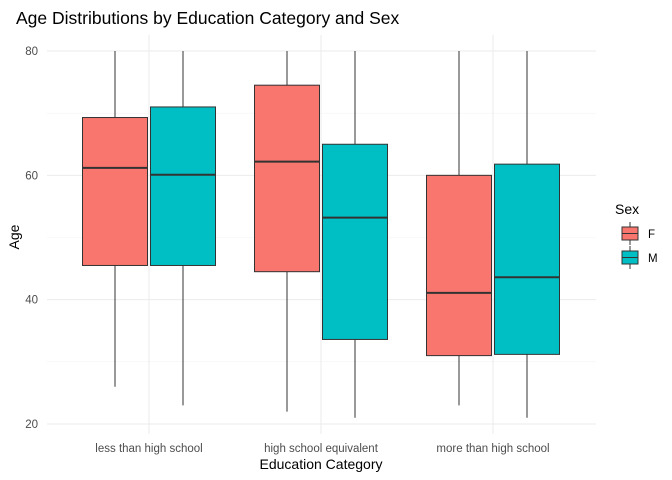 This screenshot has height=480, width=672. I want to click on y-tick-label: 80, so click(31, 52).